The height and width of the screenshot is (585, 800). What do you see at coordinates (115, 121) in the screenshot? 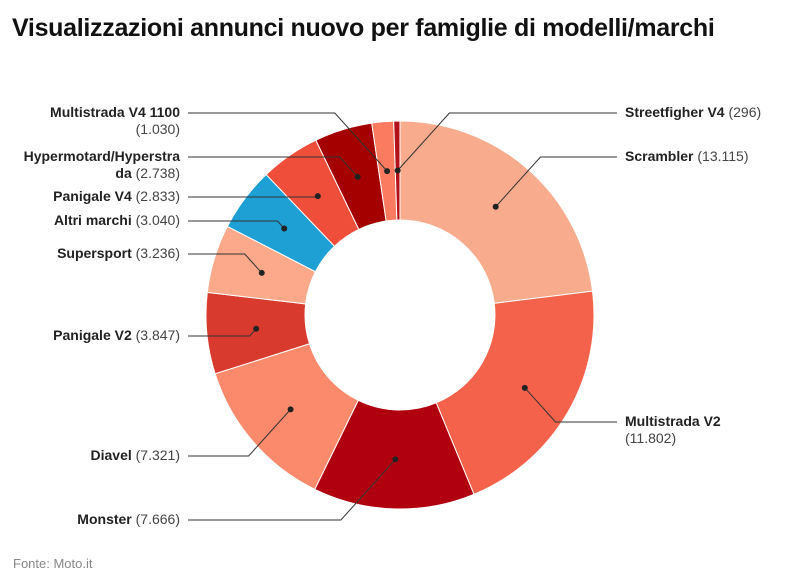
I see `data-label: Multistrada V4 1100 (1.030)` at bounding box center [115, 121].